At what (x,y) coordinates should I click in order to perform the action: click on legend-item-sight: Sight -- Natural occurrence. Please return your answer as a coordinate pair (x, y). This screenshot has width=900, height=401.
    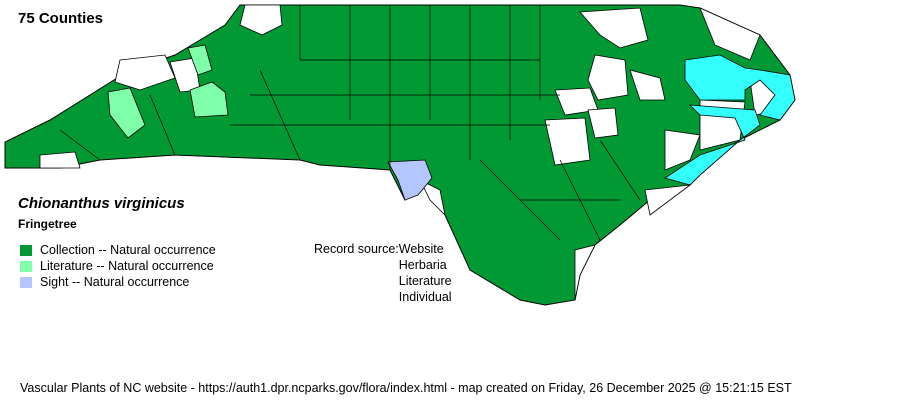
    Looking at the image, I should click on (118, 282).